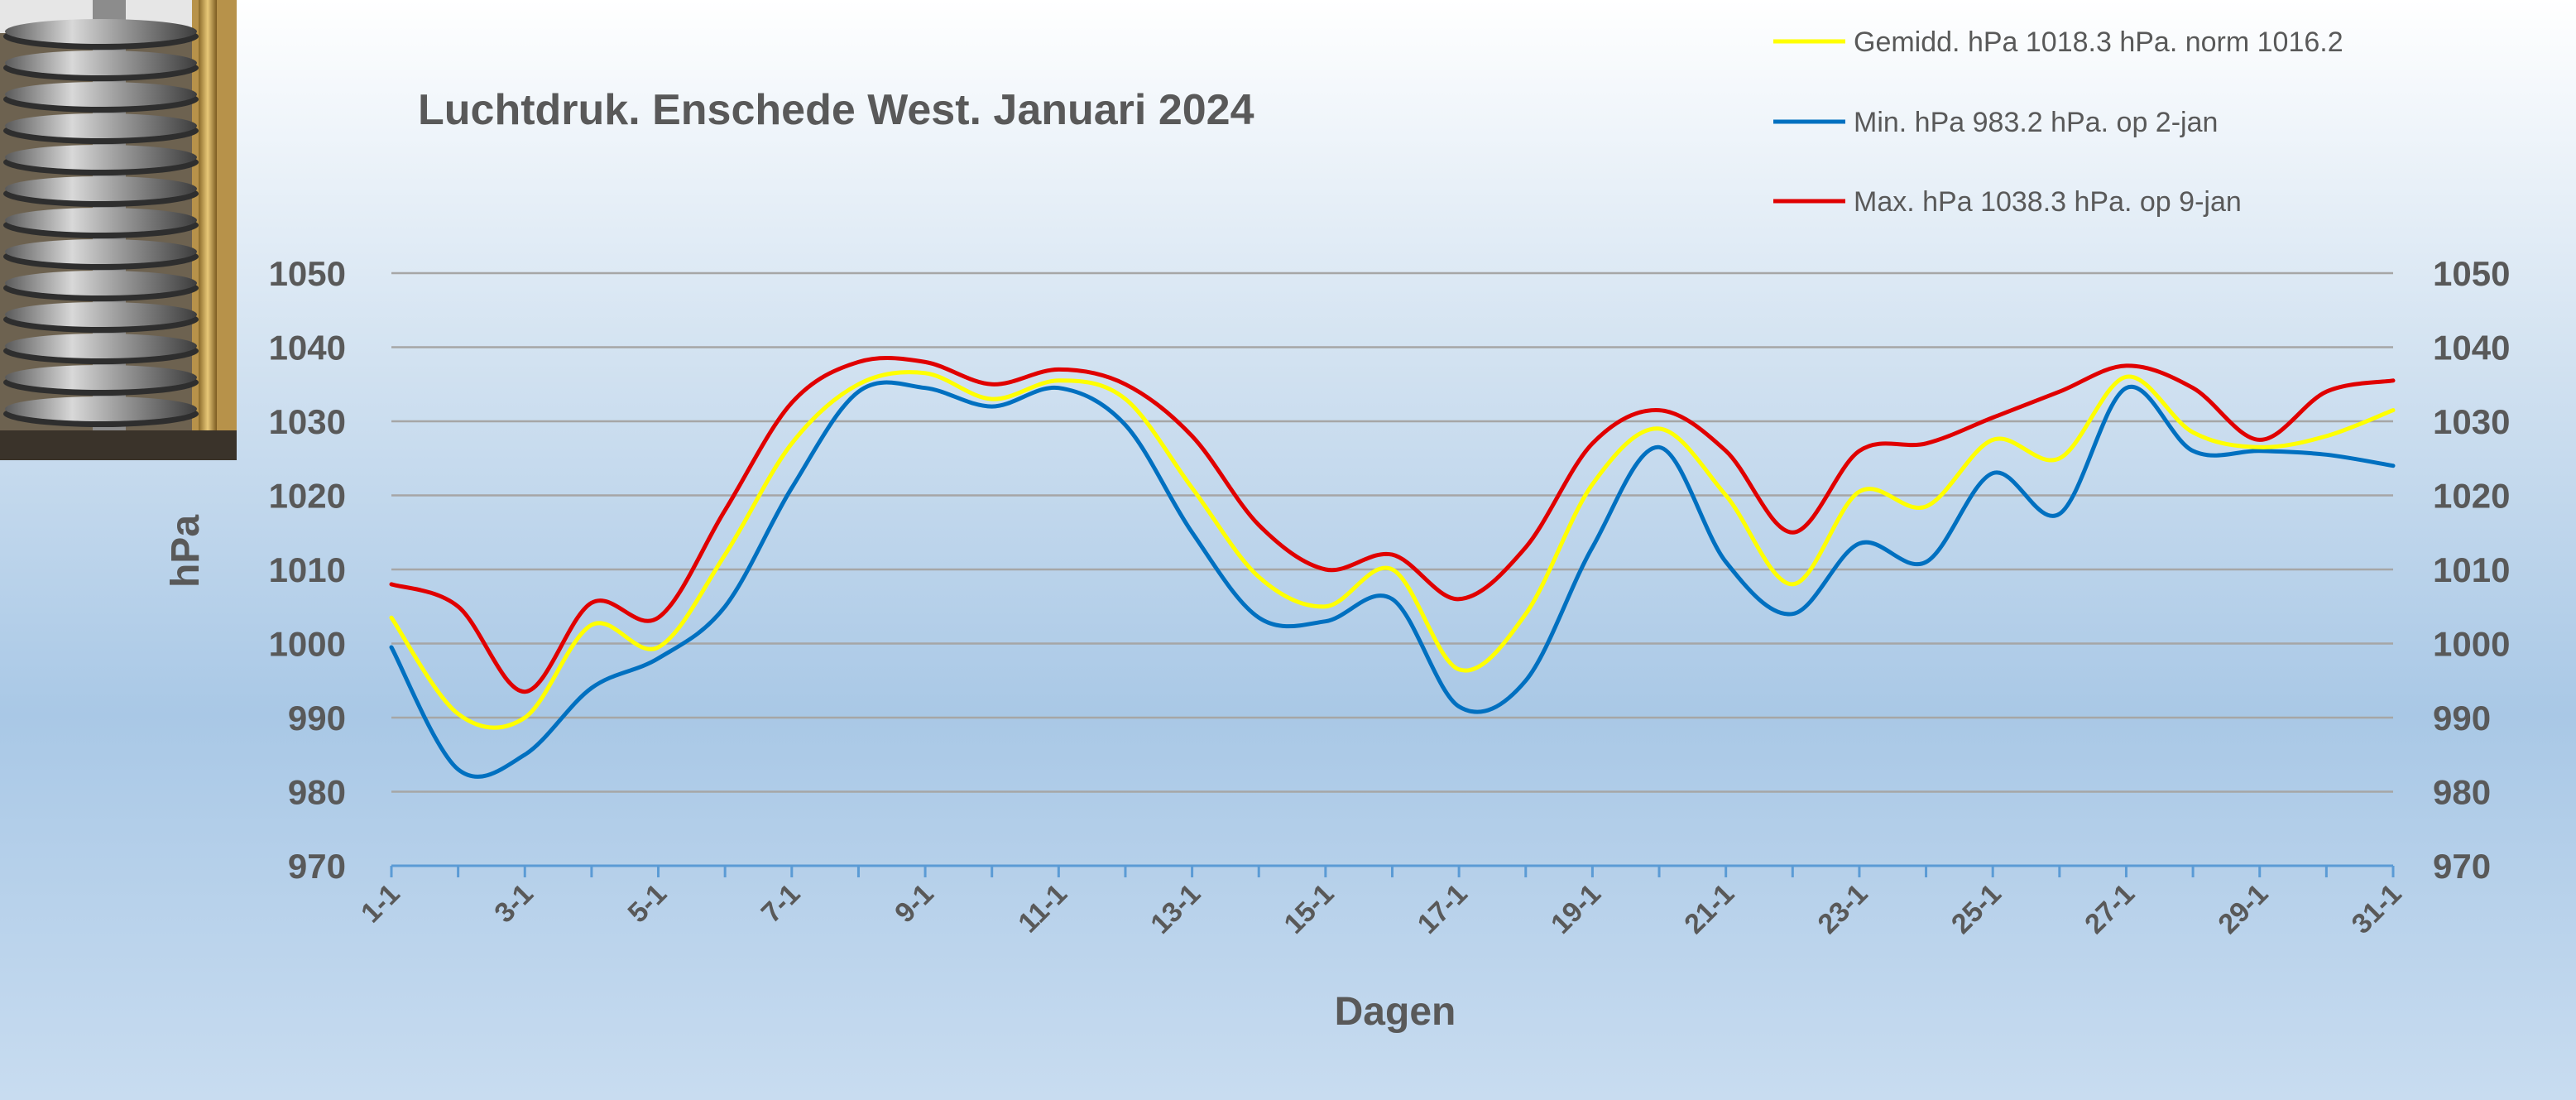  What do you see at coordinates (915, 903) in the screenshot?
I see `x-tick-label: 9-1` at bounding box center [915, 903].